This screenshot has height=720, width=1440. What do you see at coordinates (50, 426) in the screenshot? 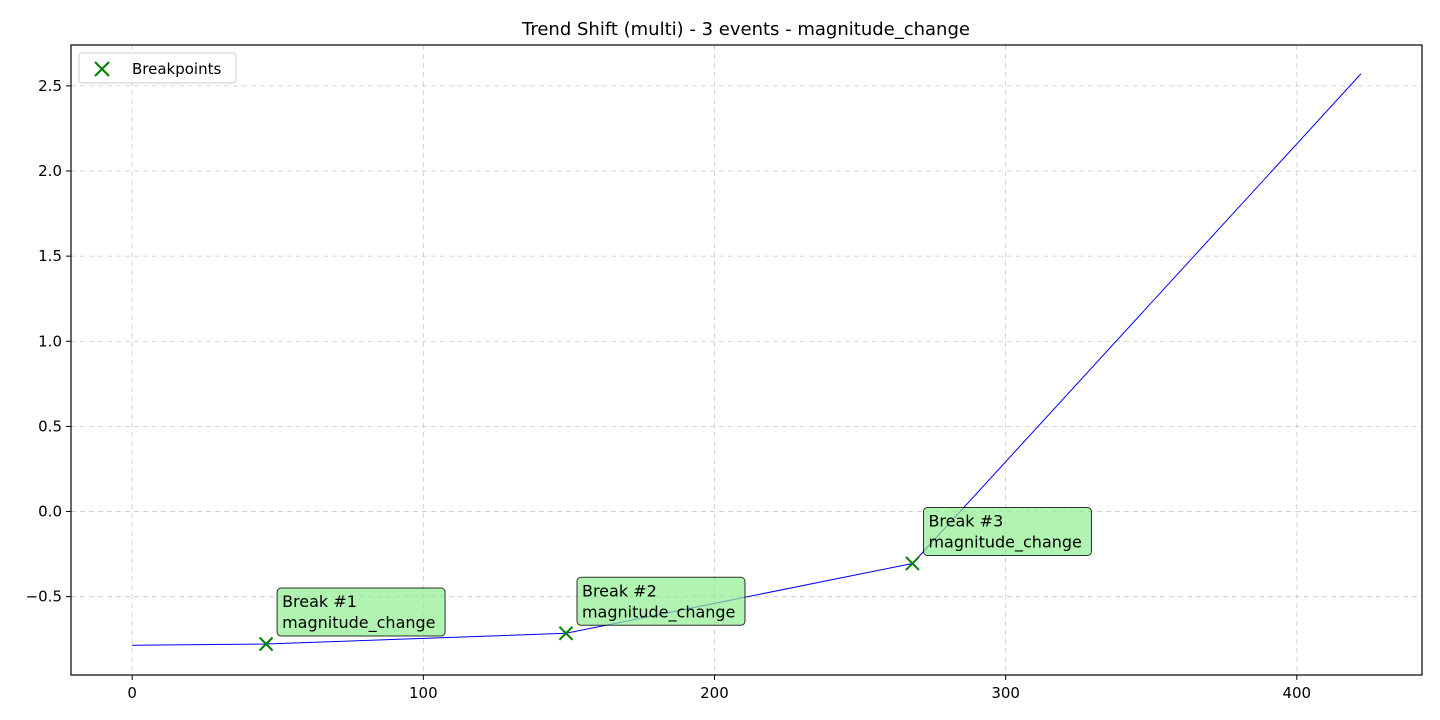
I see `y-tick-label: 0.5` at bounding box center [50, 426].